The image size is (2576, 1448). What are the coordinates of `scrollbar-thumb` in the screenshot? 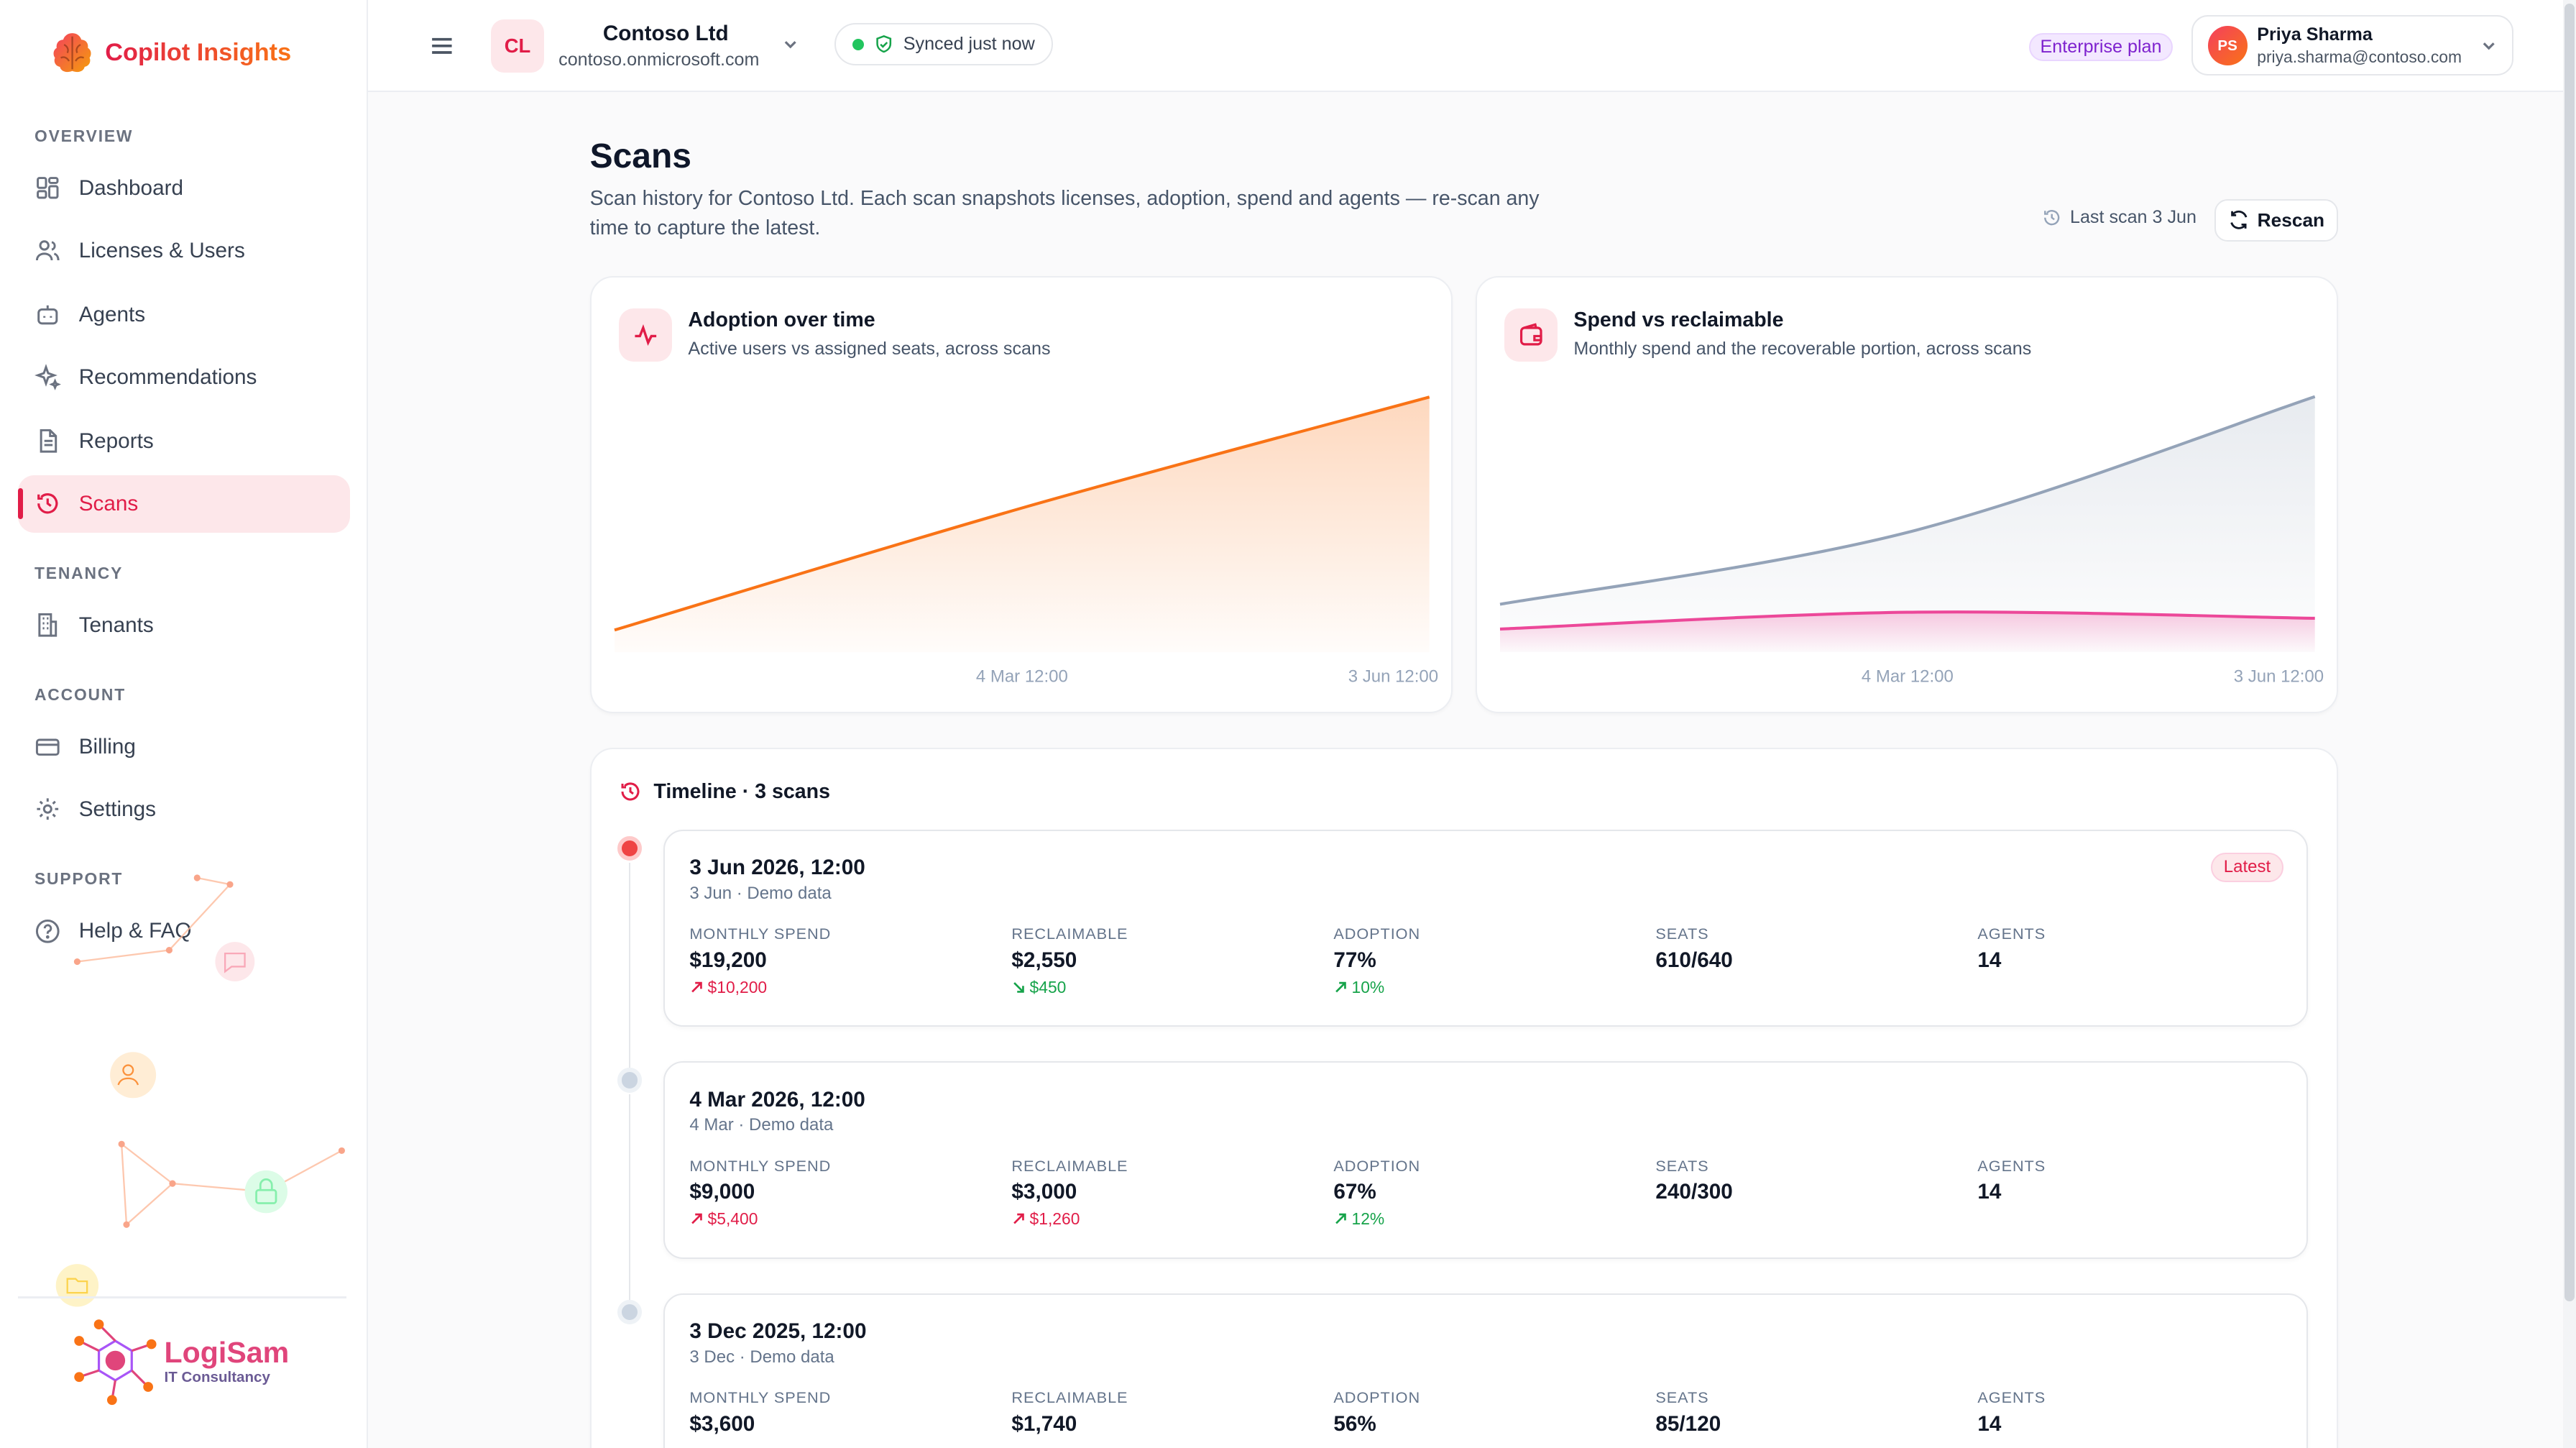 It's located at (2569, 652).